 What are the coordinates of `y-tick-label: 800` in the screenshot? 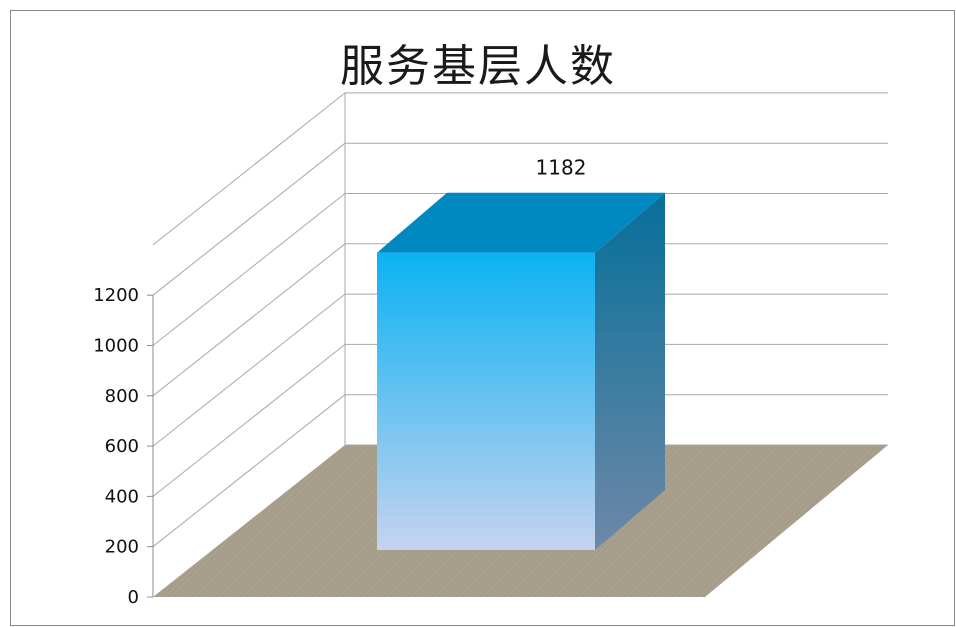 It's located at (122, 396).